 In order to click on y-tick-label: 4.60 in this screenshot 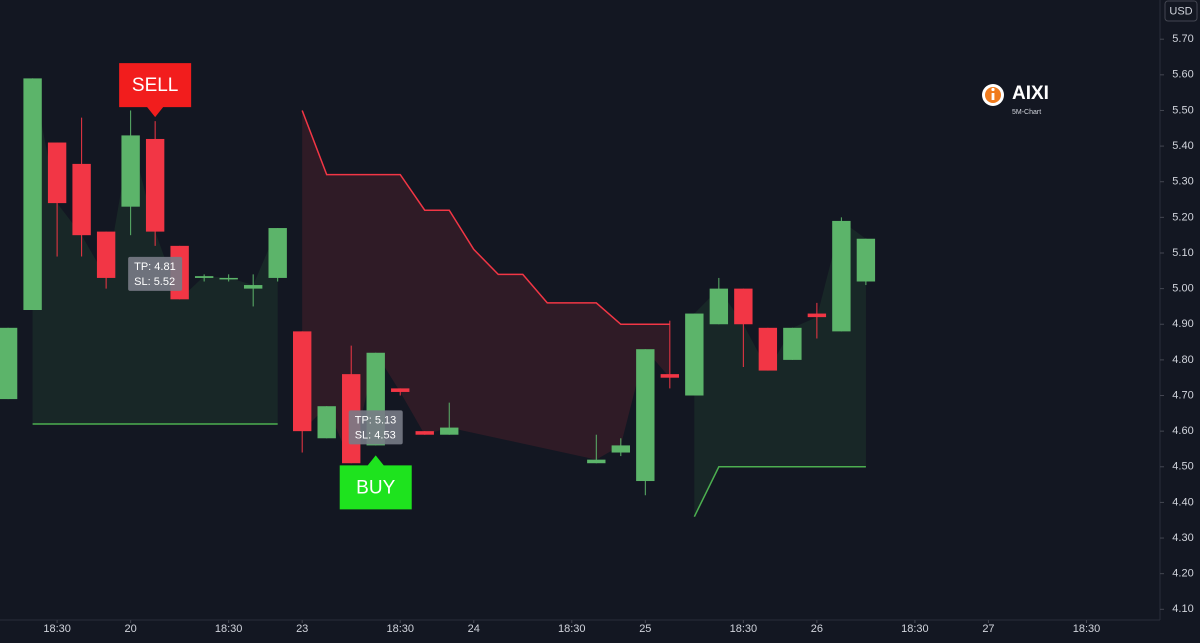, I will do `click(1182, 431)`.